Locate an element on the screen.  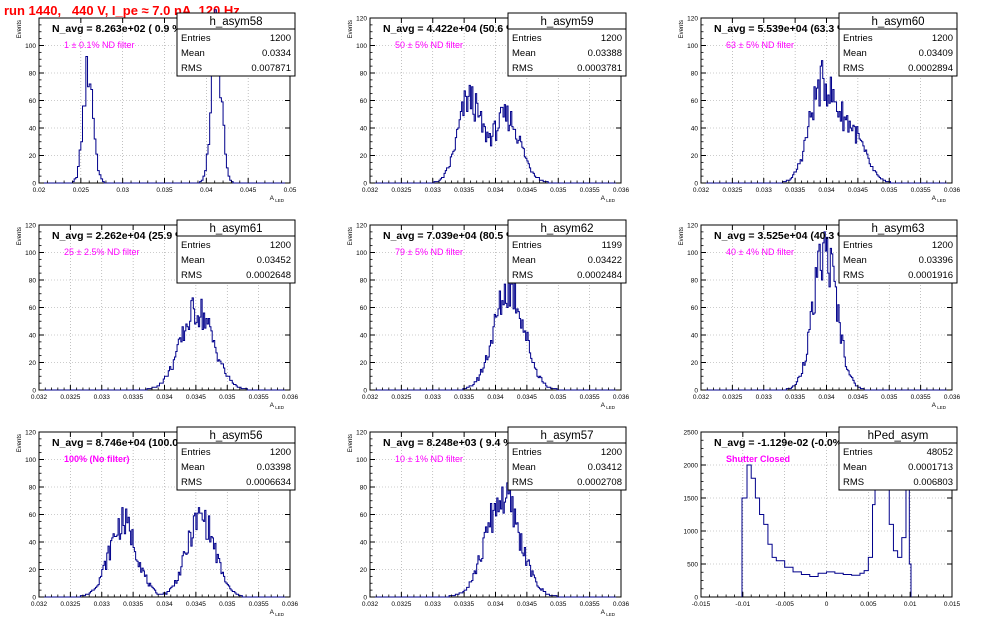
navg-label: N_avg = 8.248e+03 ( 9.4 %) is located at coordinates (449, 443).